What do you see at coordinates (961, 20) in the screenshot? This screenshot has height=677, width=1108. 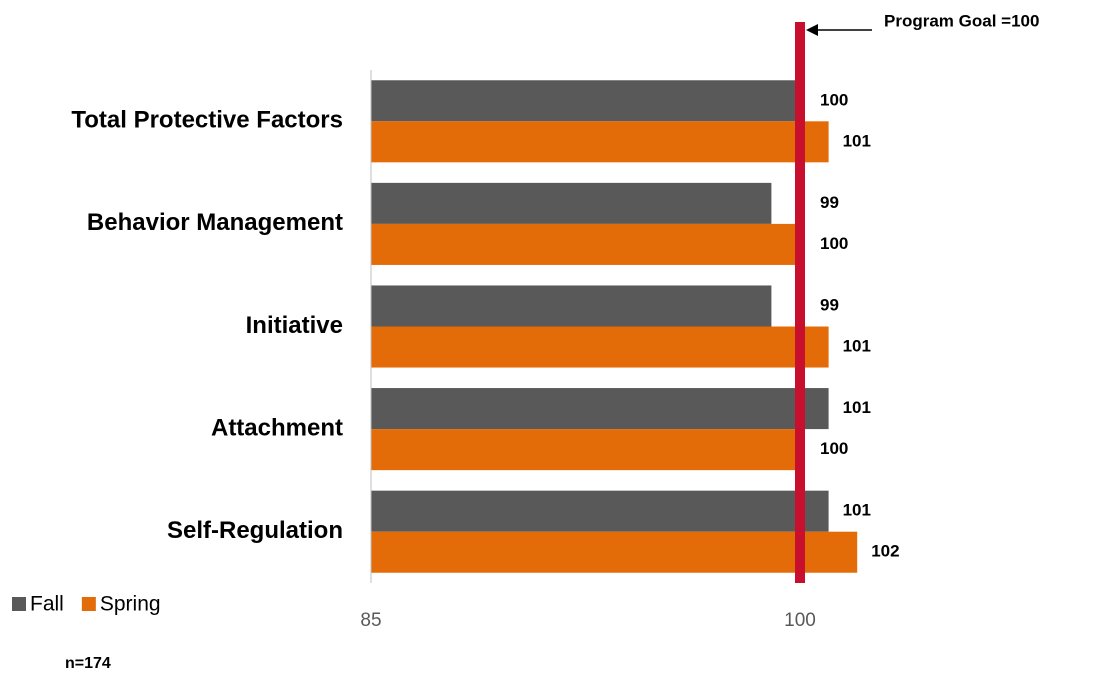 I see `goal-label: Program Goal =100` at bounding box center [961, 20].